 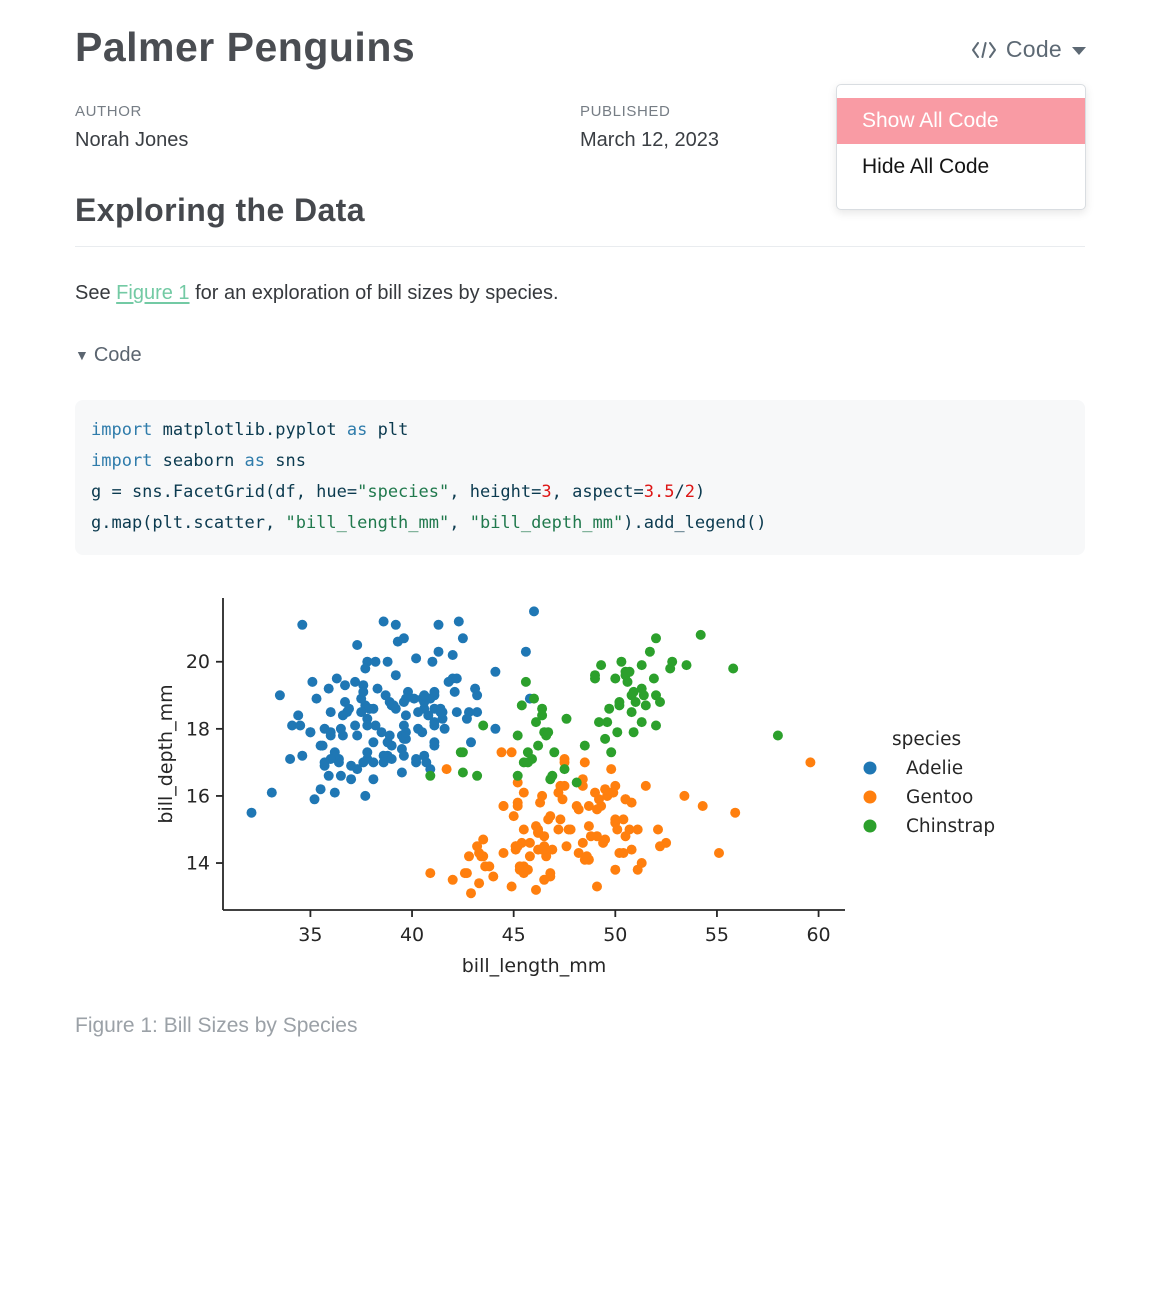 What do you see at coordinates (198, 461) in the screenshot?
I see `code-line: import seaborn as sns` at bounding box center [198, 461].